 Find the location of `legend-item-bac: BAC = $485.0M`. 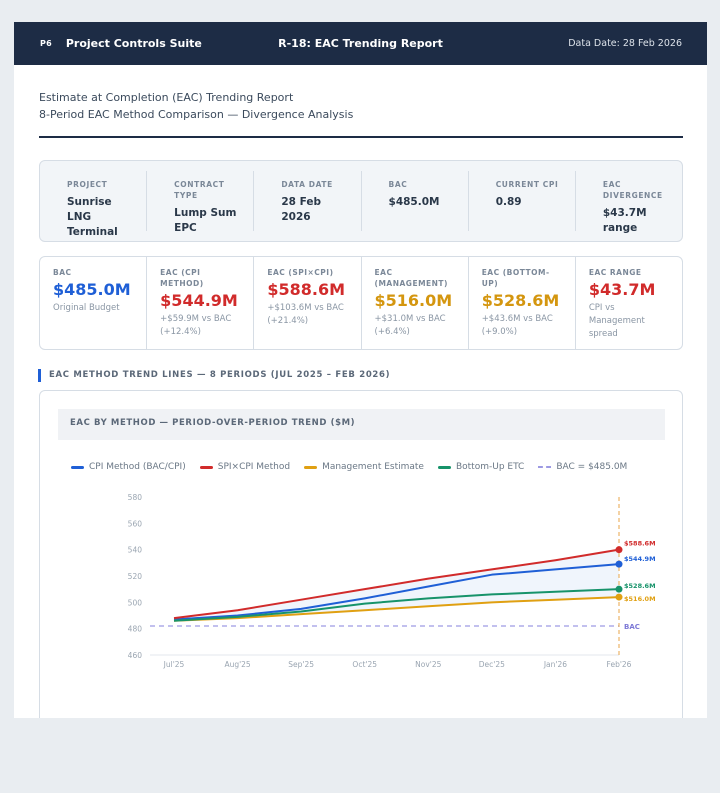

legend-item-bac: BAC = $485.0M is located at coordinates (582, 467).